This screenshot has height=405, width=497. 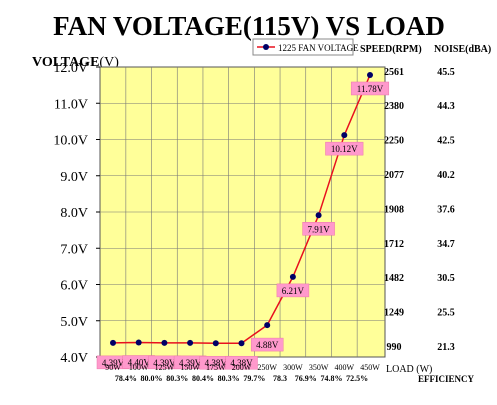 I want to click on efficiency-label: EFFICIENCY, so click(x=446, y=379).